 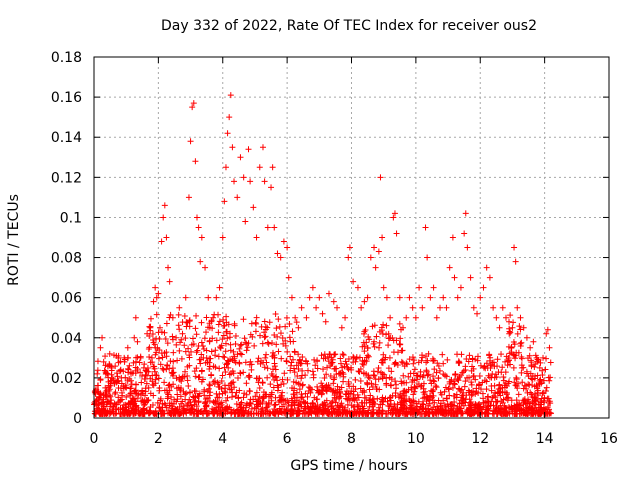 What do you see at coordinates (71, 218) in the screenshot?
I see `y-tick-label: 0.1` at bounding box center [71, 218].